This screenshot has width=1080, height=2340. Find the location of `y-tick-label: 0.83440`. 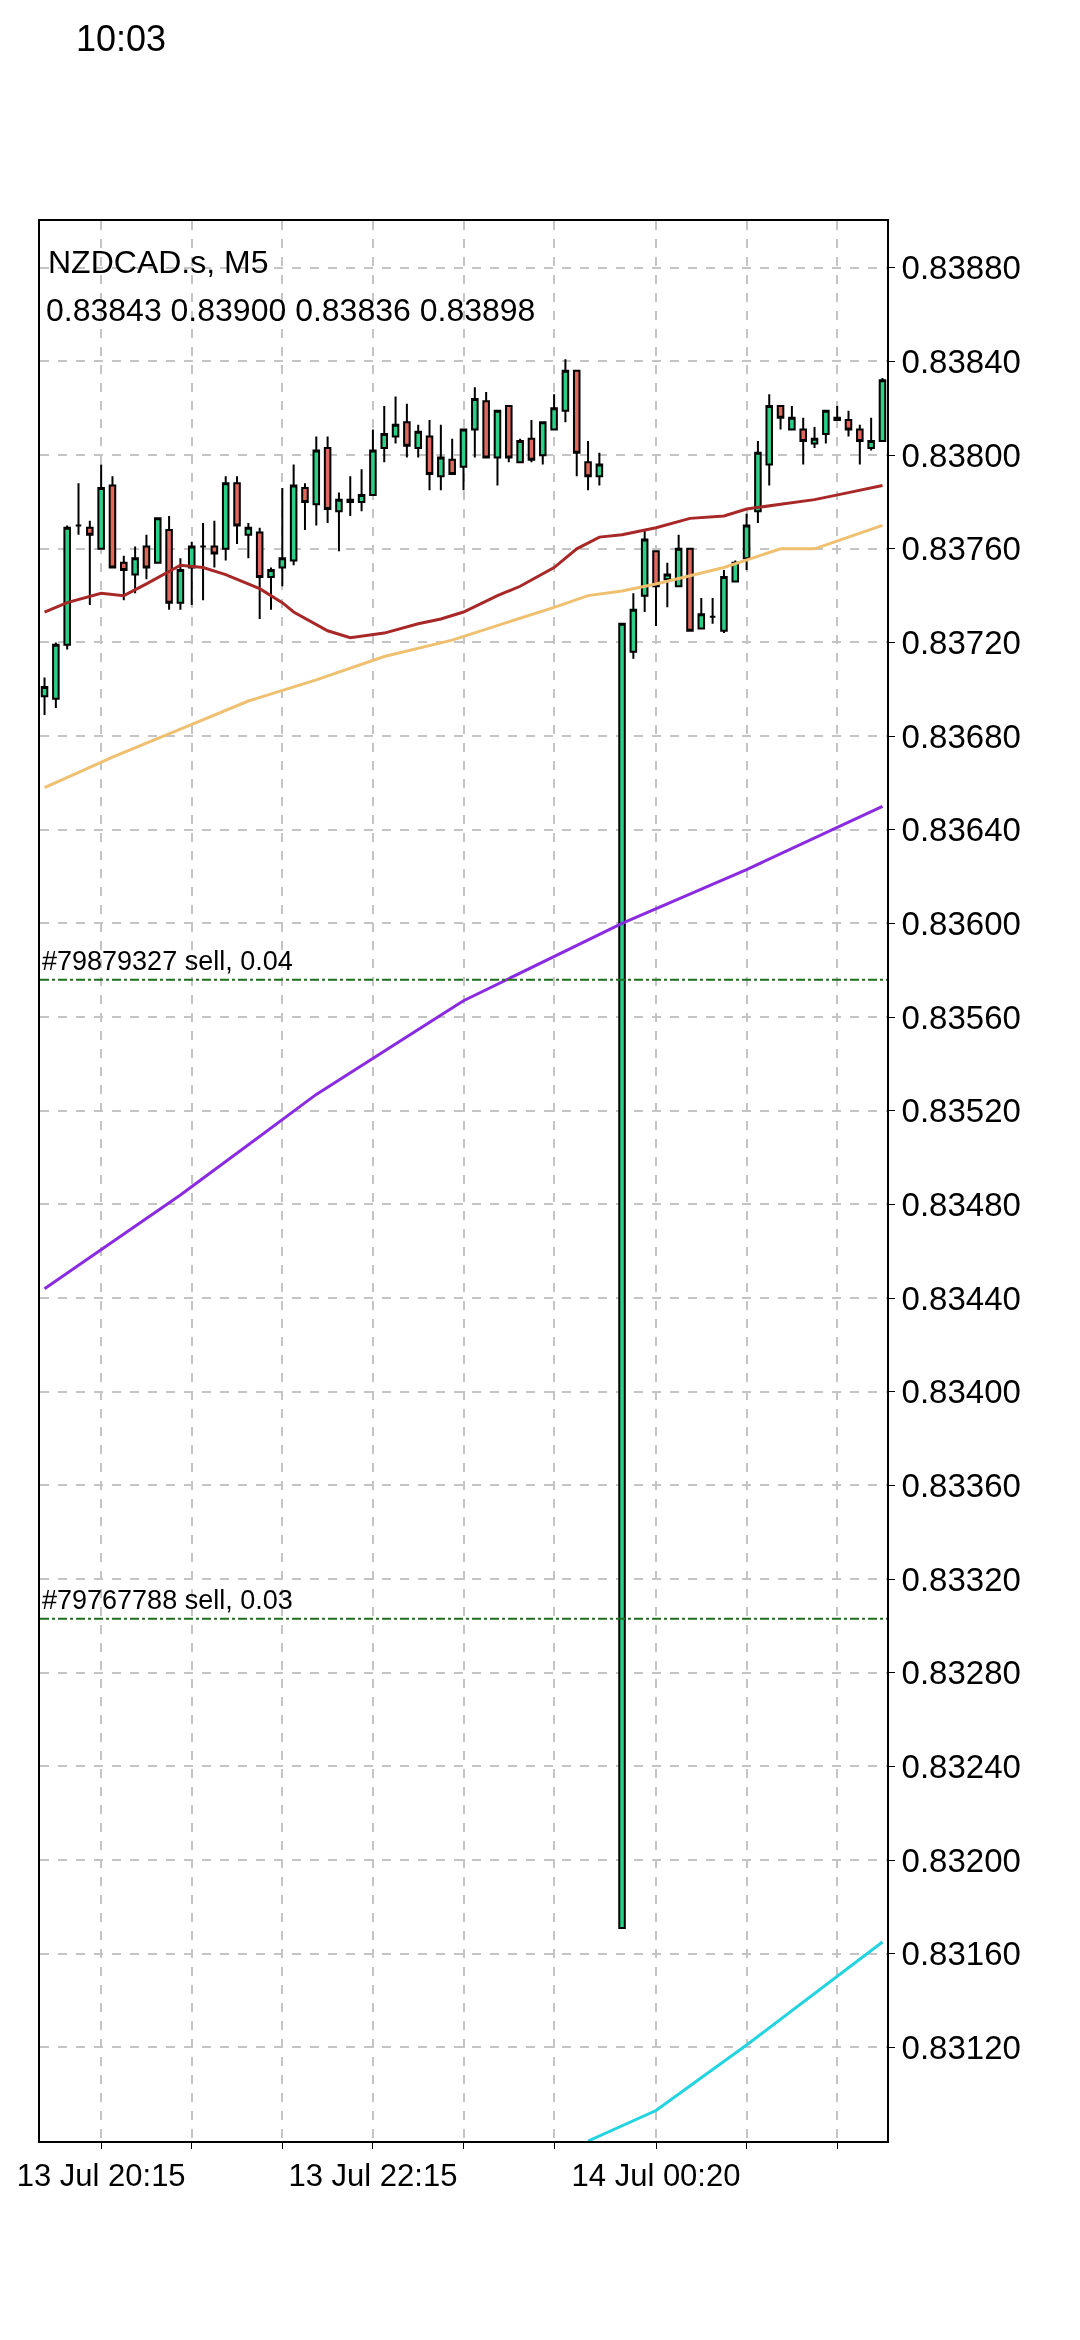

y-tick-label: 0.83440 is located at coordinates (961, 1298).